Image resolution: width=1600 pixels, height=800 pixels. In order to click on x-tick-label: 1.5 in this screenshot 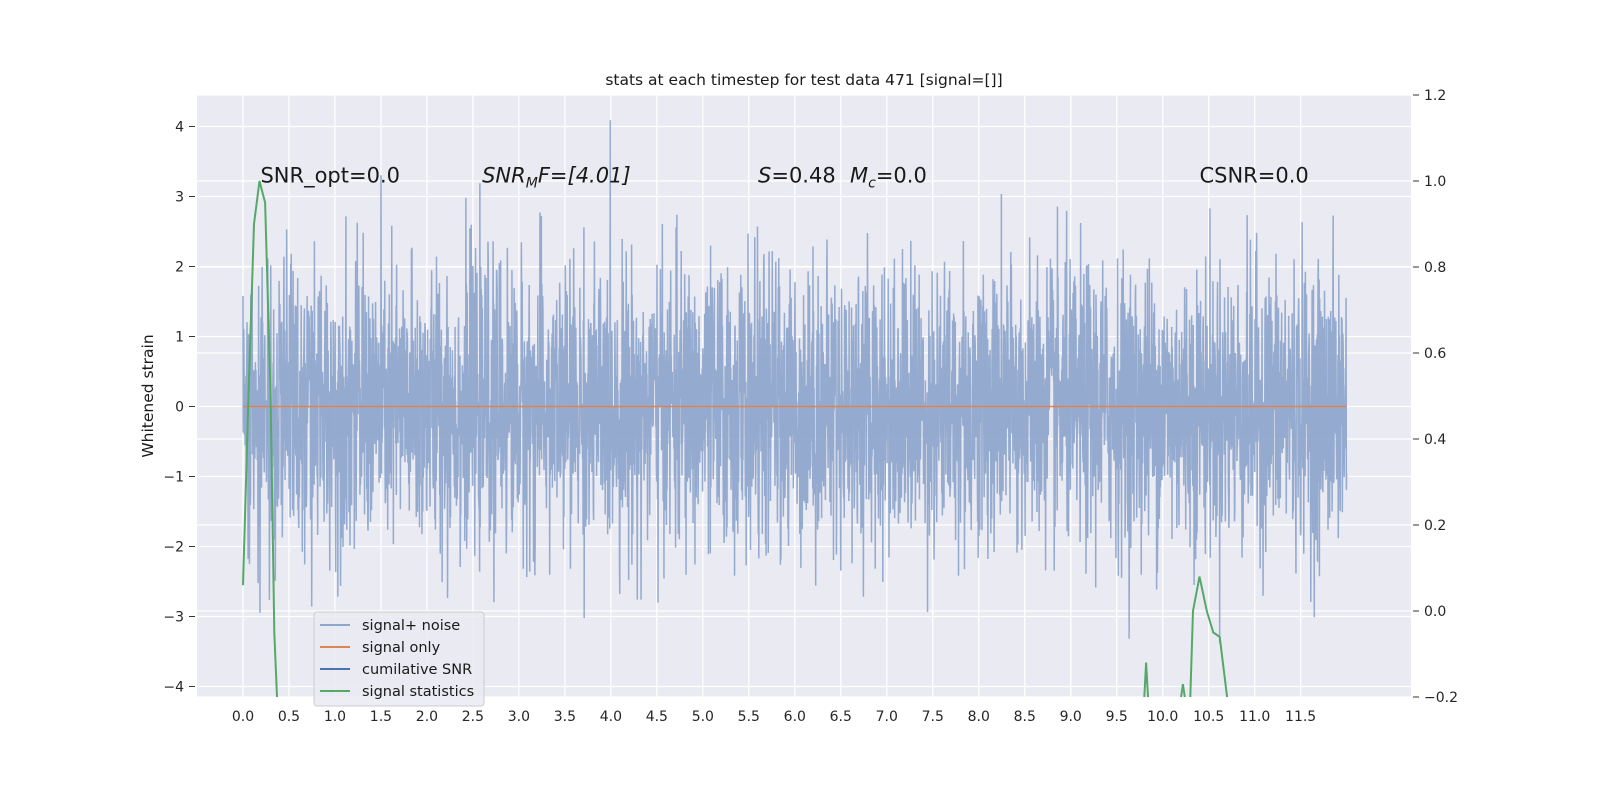, I will do `click(381, 717)`.